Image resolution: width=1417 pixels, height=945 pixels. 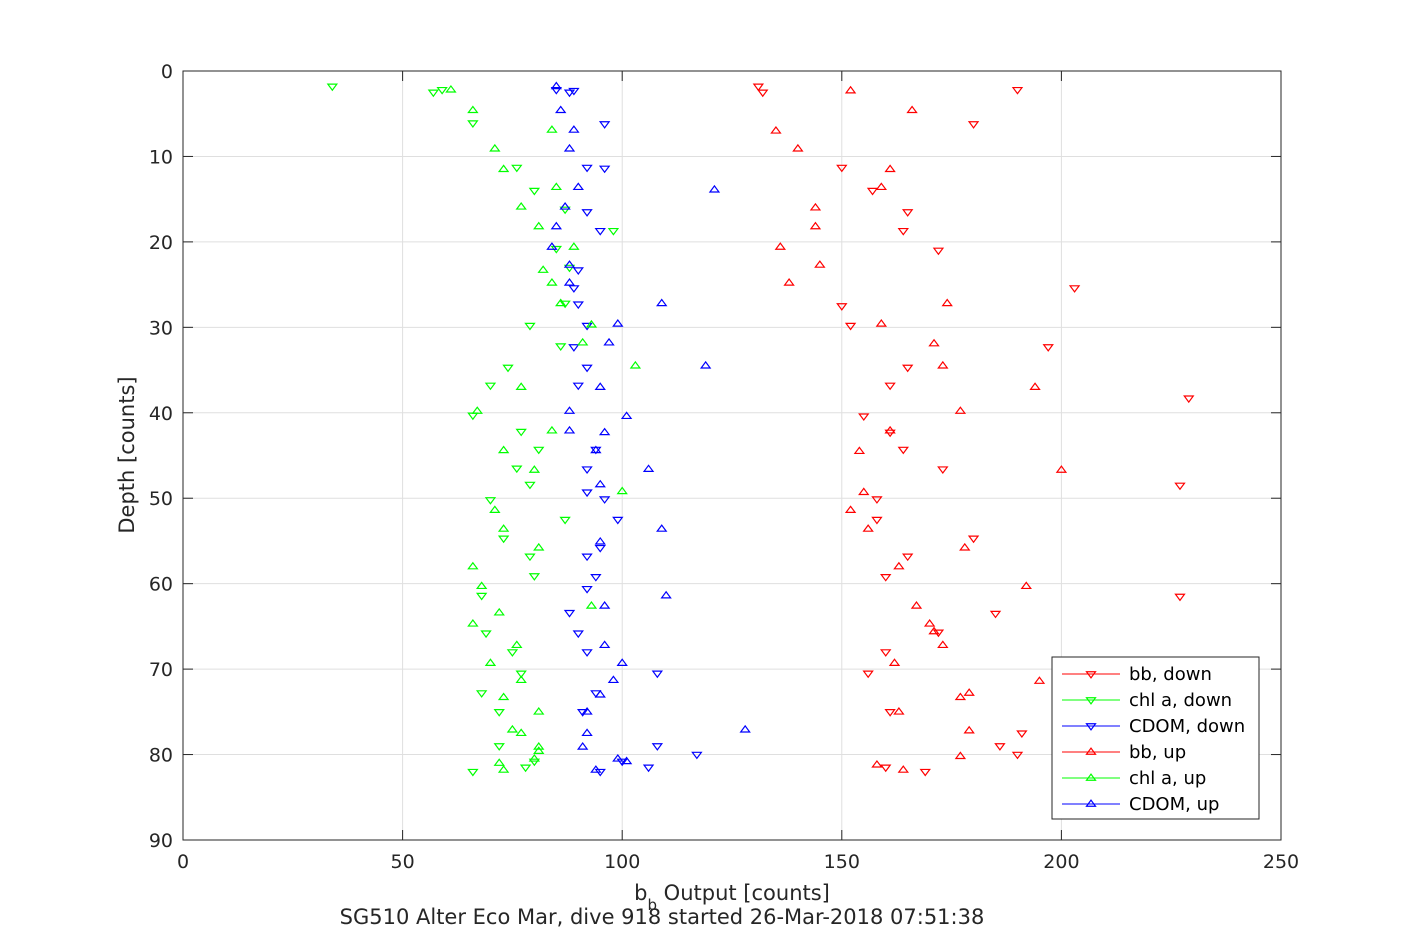 What do you see at coordinates (652, 905) in the screenshot?
I see `x-axis-label-subscript: b` at bounding box center [652, 905].